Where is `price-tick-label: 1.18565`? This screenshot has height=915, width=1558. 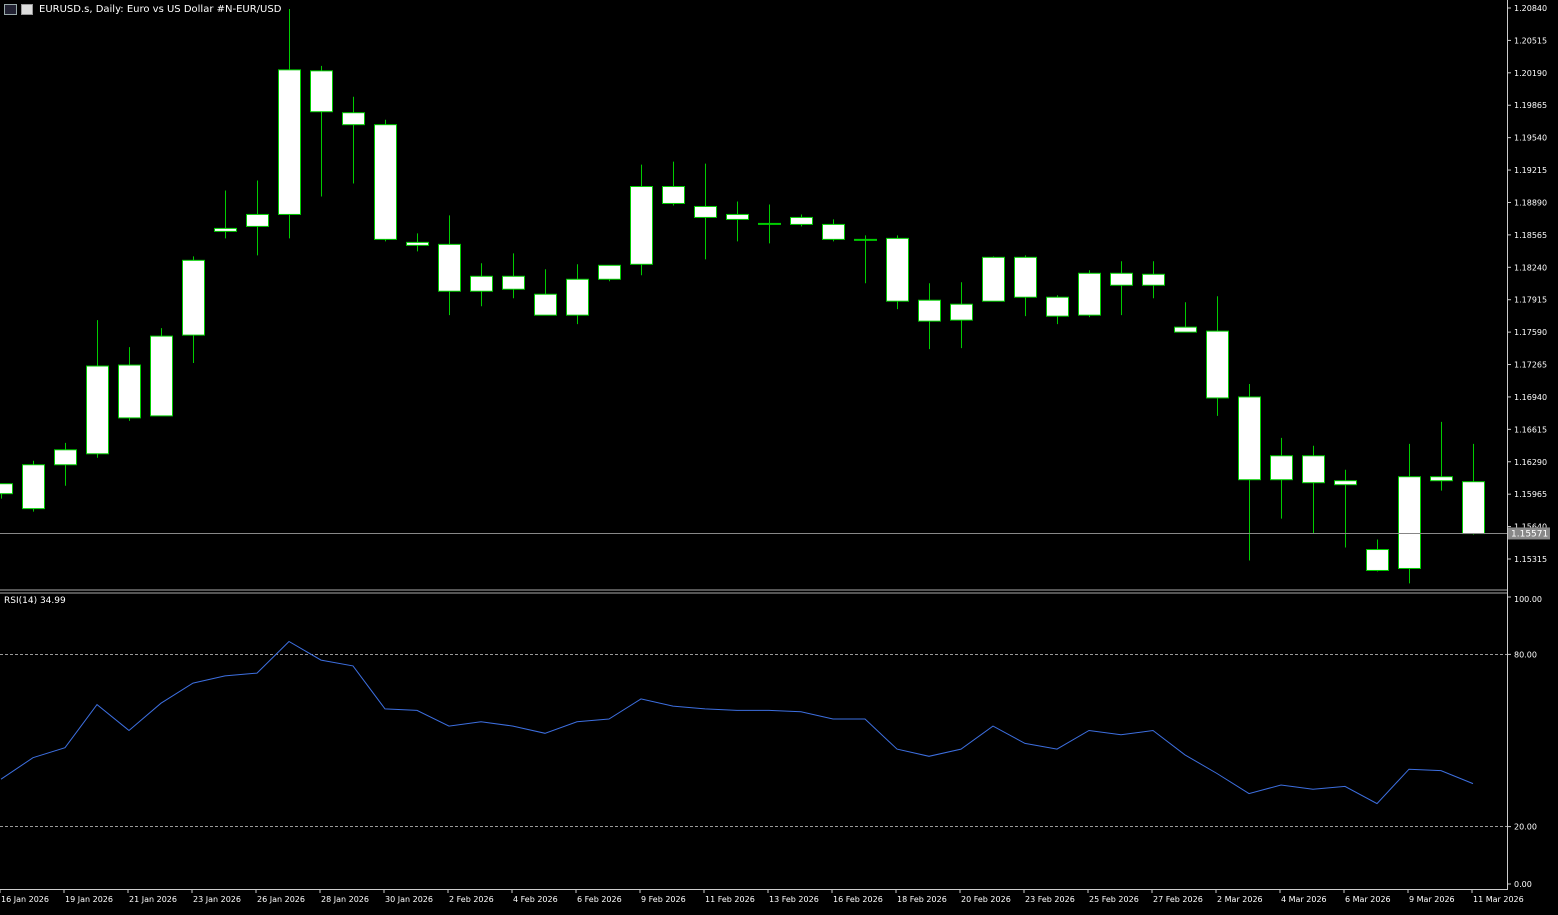
price-tick-label: 1.18565 is located at coordinates (1530, 235).